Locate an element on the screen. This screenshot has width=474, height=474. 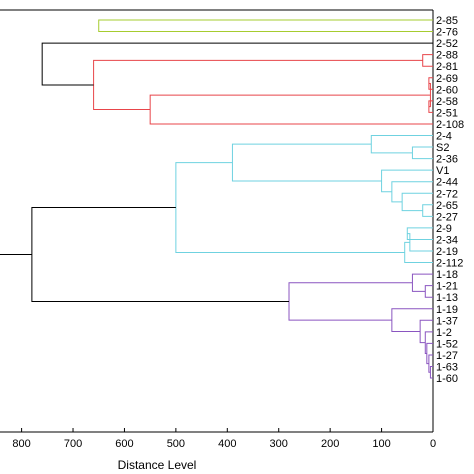
leaf-label: 1-27 is located at coordinates (447, 356).